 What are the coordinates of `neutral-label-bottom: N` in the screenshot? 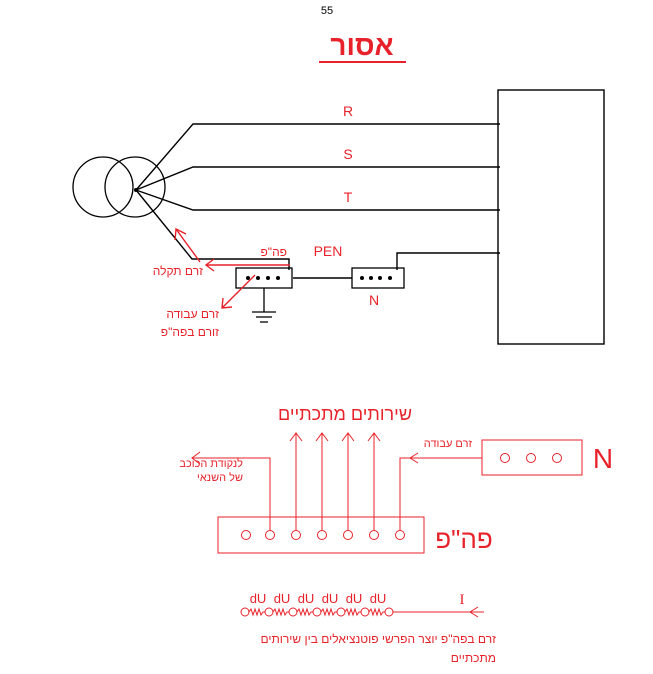 It's located at (603, 458).